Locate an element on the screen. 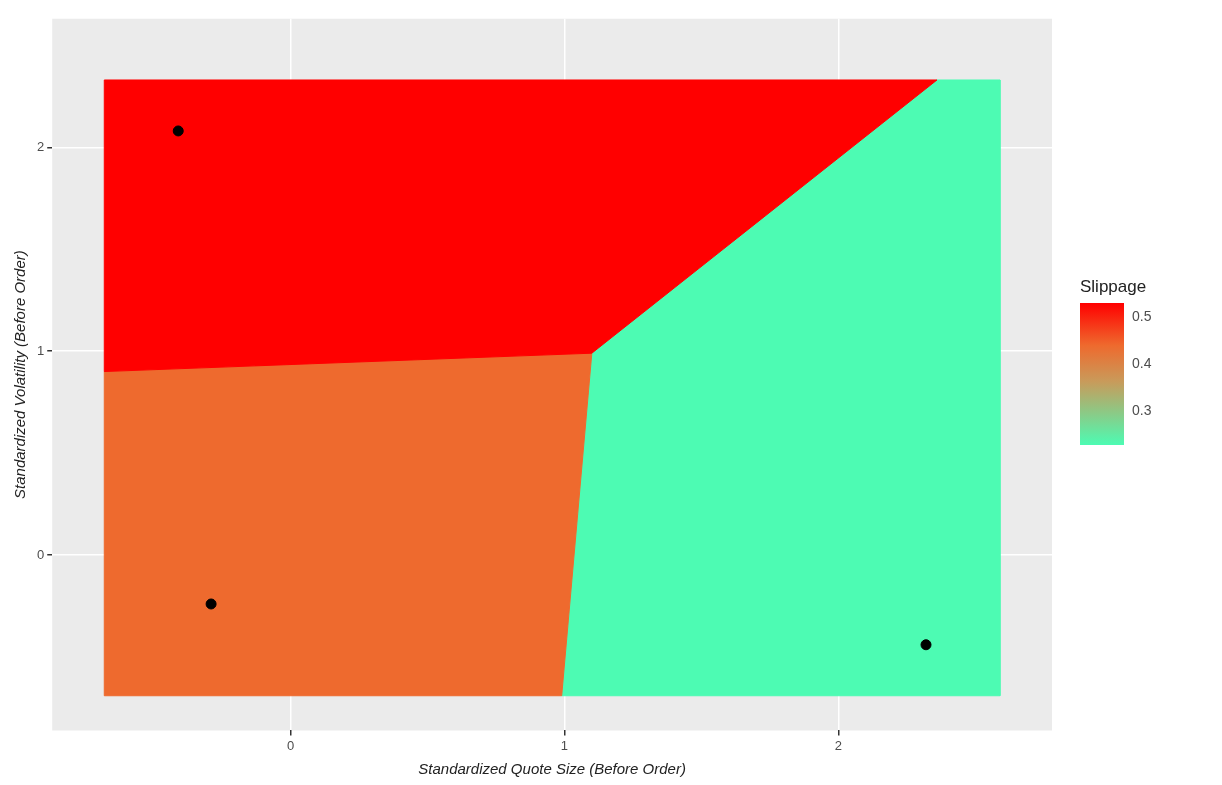  x-axis-title: Standardized Quote Size (Before Order) is located at coordinates (552, 769).